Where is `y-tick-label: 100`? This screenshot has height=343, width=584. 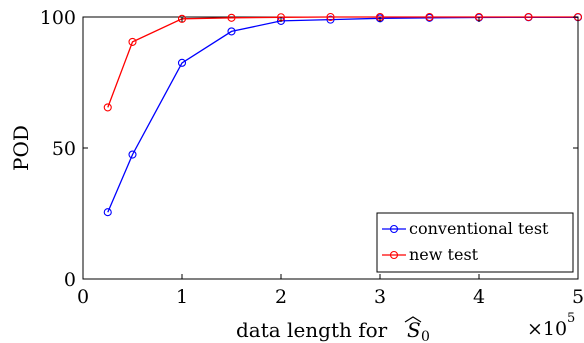
y-tick-label: 100 is located at coordinates (58, 18).